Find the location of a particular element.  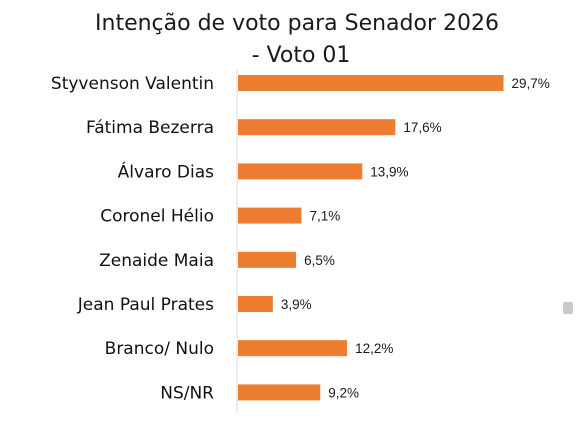

value-label-5: 3,9% is located at coordinates (296, 304).